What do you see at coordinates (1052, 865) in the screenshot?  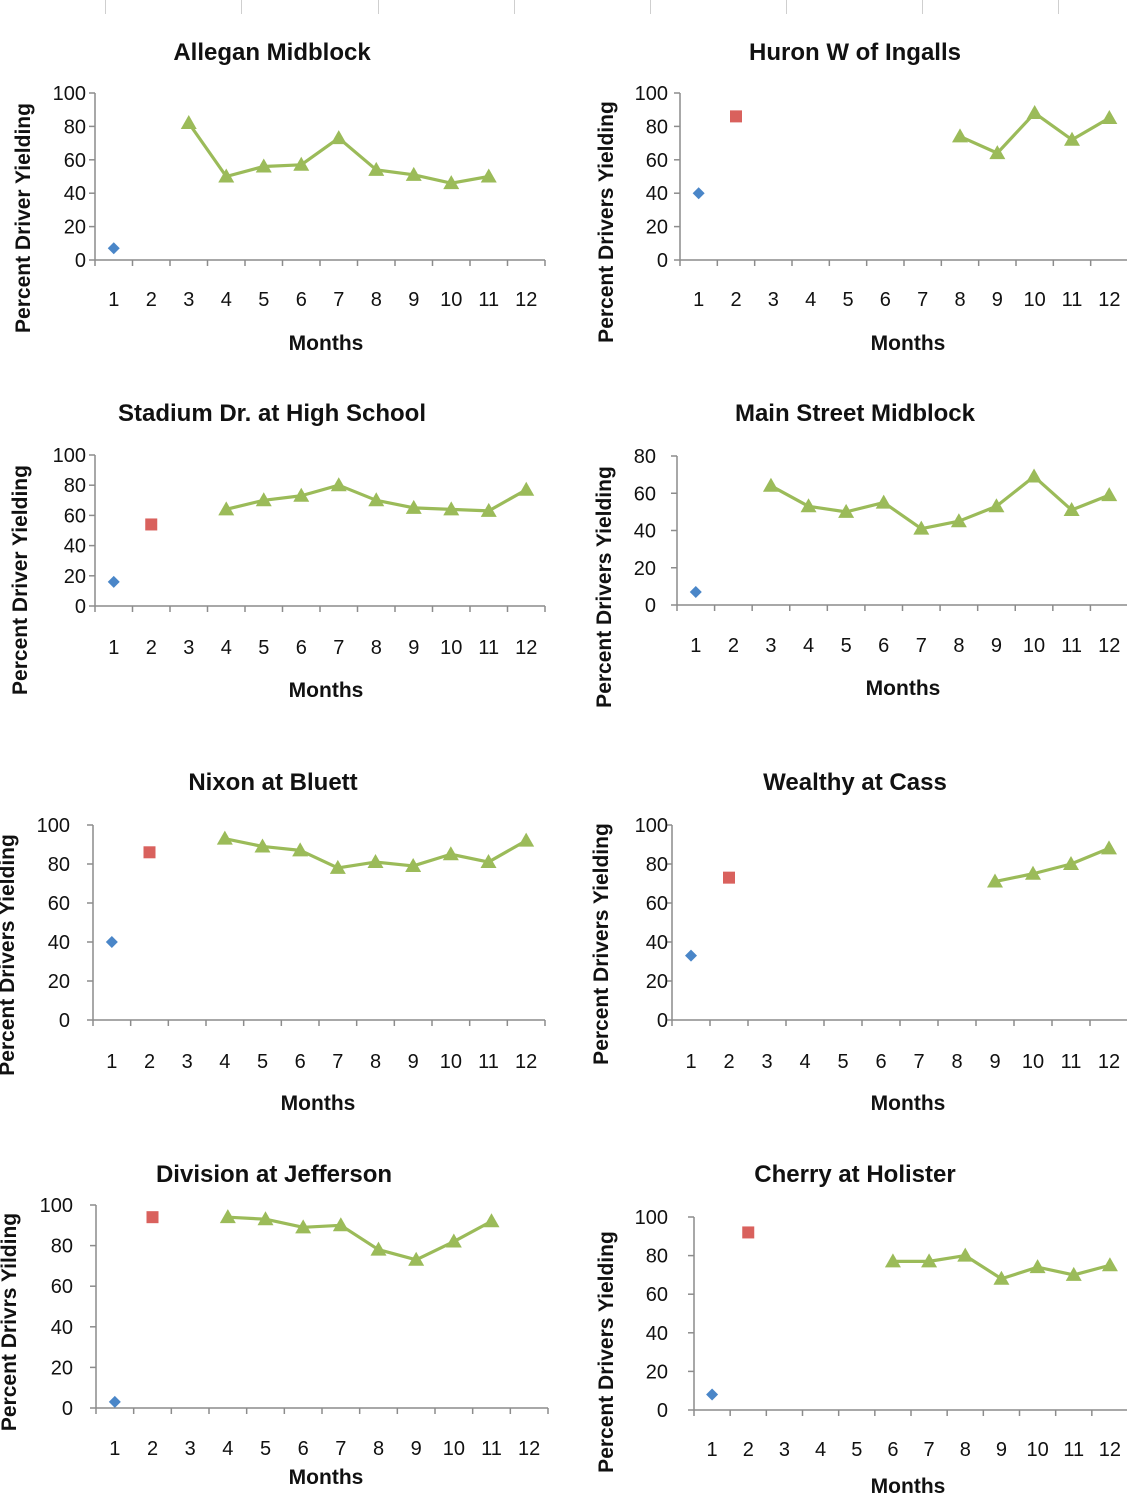 I see `series-line` at bounding box center [1052, 865].